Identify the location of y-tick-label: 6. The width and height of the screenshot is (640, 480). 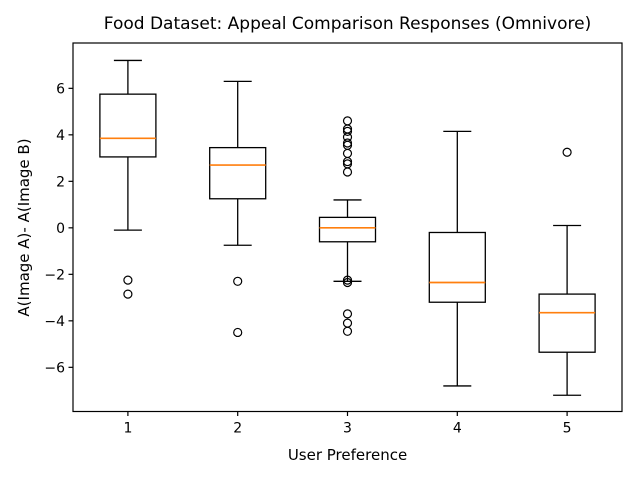
(60, 89).